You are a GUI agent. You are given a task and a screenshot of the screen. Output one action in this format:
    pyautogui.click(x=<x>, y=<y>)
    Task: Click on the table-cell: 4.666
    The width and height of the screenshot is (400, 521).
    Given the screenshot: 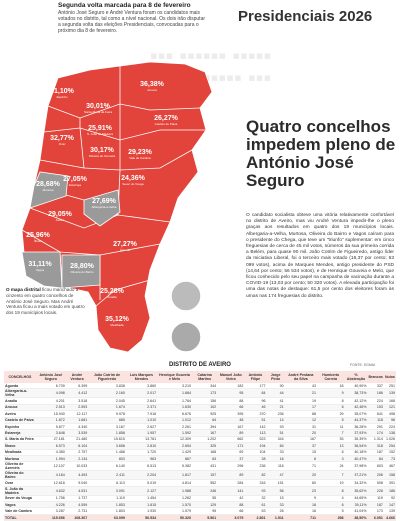 What is the action you would take?
    pyautogui.click(x=389, y=517)
    